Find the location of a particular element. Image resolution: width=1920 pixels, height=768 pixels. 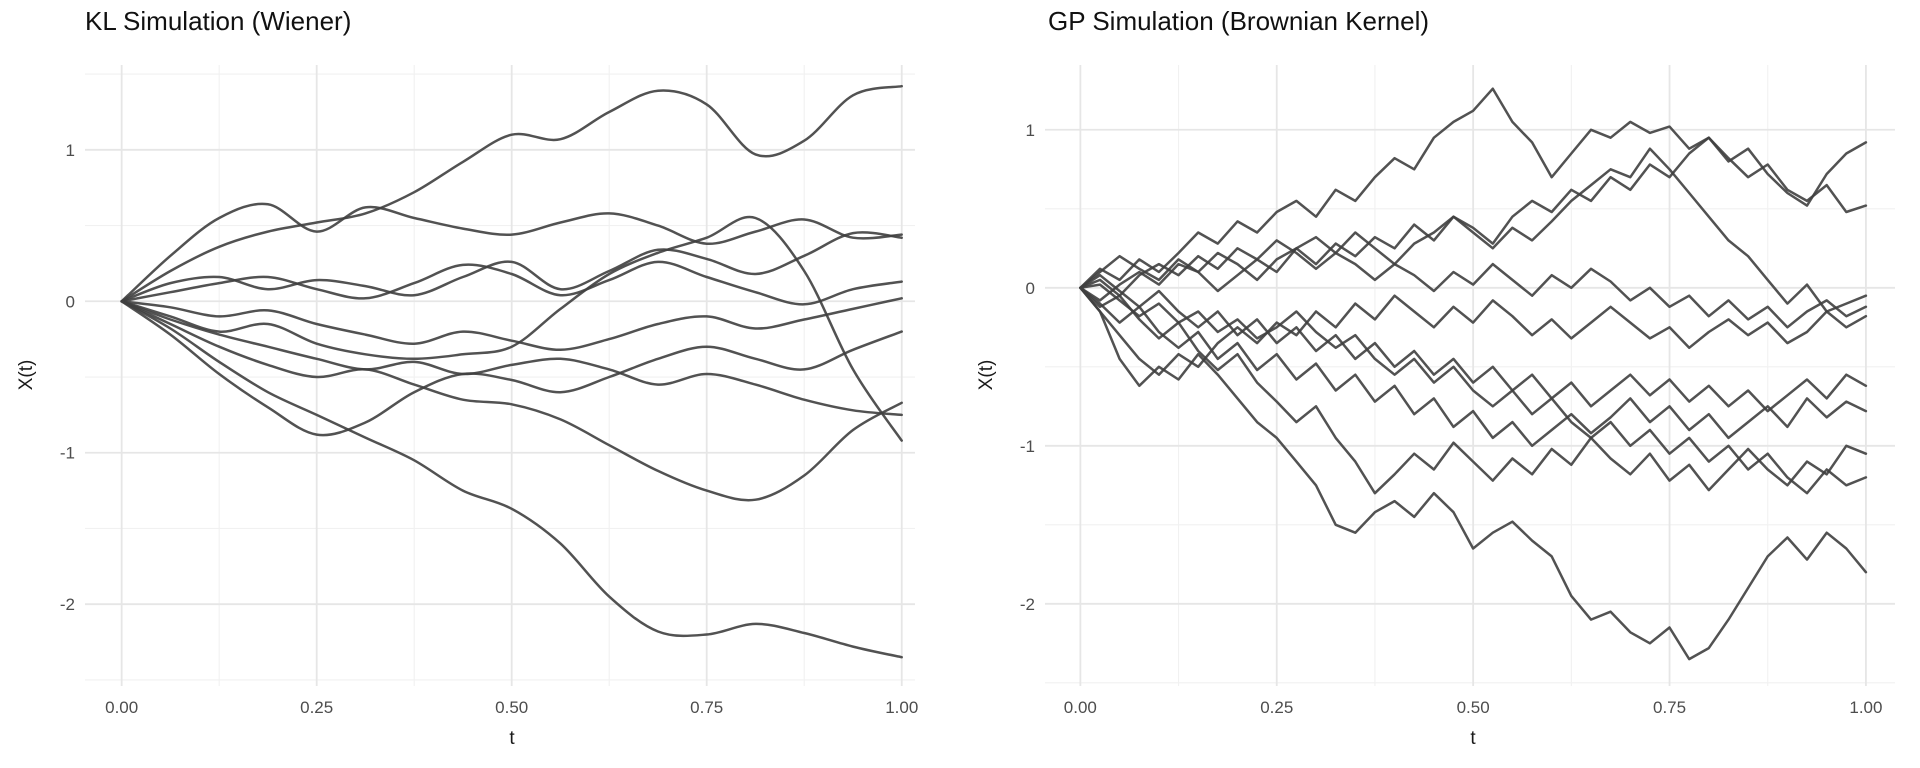

panel-title-gp: GP Simulation (Brownian Kernel) is located at coordinates (1239, 21).